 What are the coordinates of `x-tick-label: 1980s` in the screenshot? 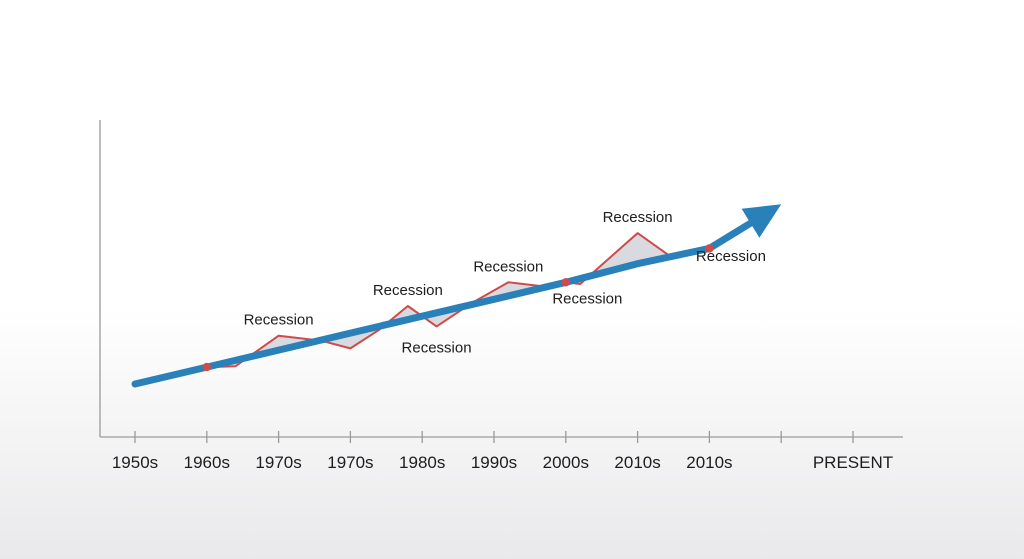 It's located at (422, 462).